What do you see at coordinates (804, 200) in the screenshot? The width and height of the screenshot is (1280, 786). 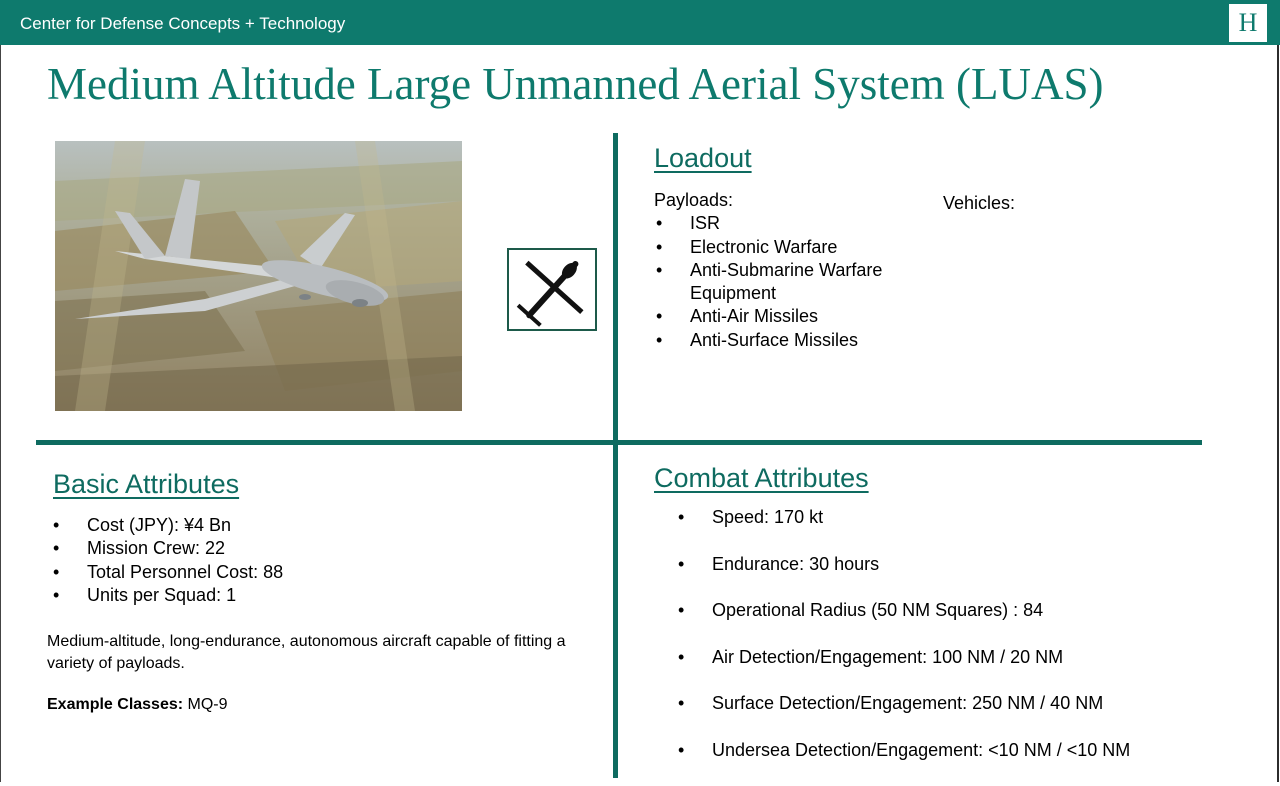 I see `payloads-label: Payloads:` at bounding box center [804, 200].